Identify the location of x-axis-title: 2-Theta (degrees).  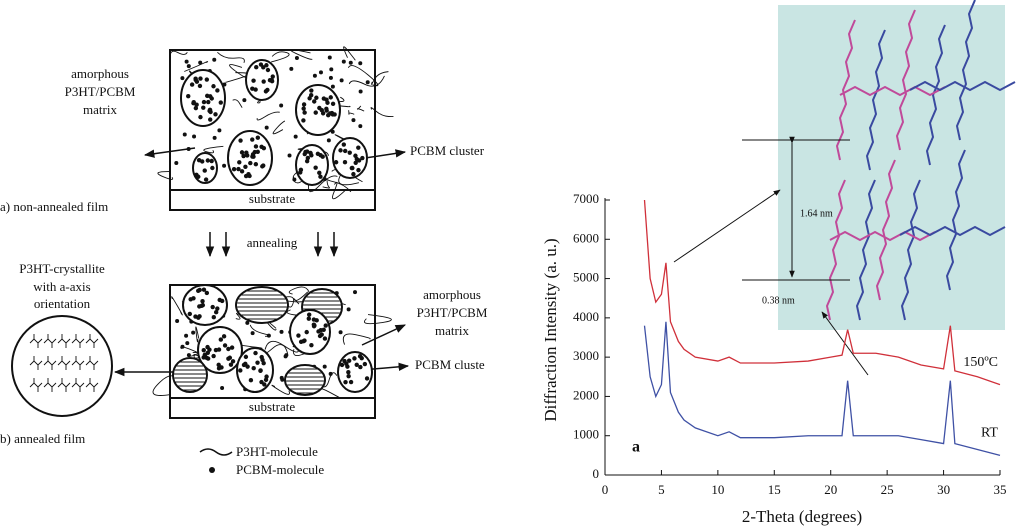
(802, 516).